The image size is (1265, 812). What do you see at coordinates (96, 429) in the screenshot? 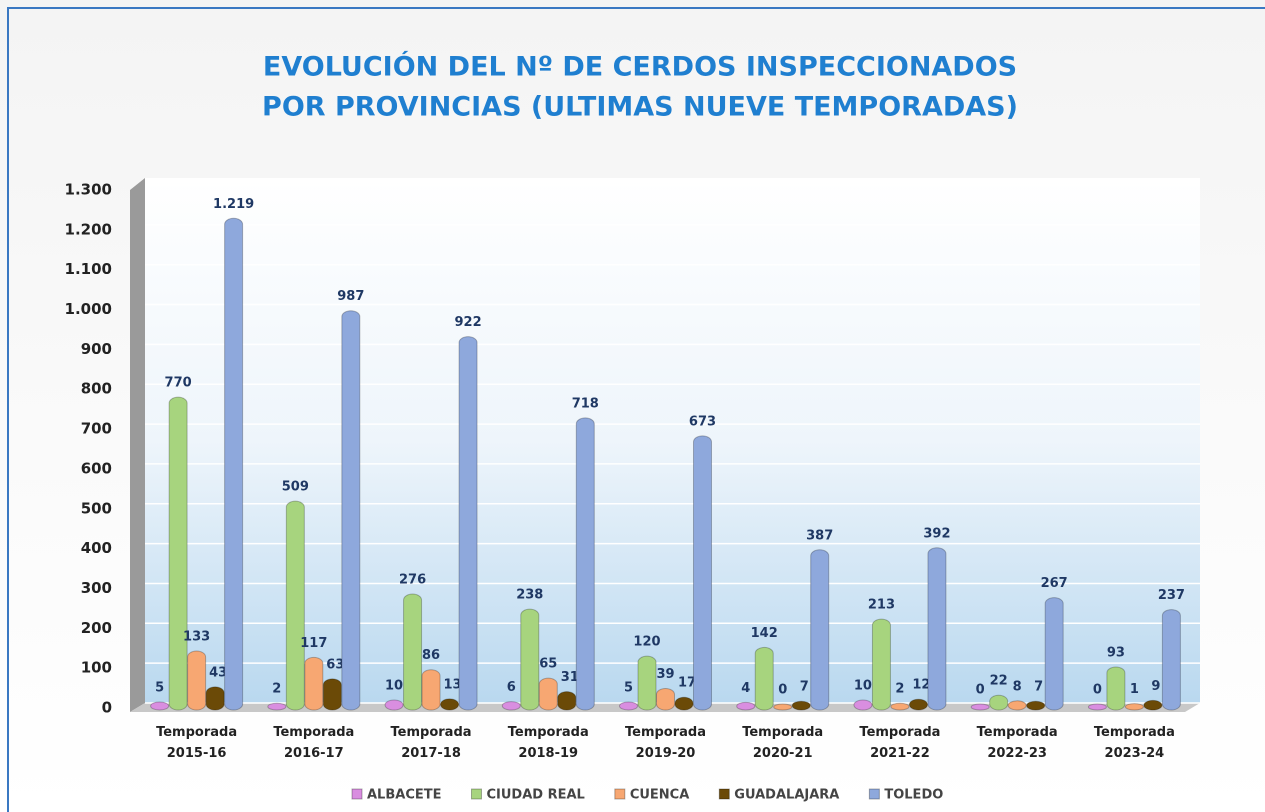
I see `y-tick-label: 700` at bounding box center [96, 429].